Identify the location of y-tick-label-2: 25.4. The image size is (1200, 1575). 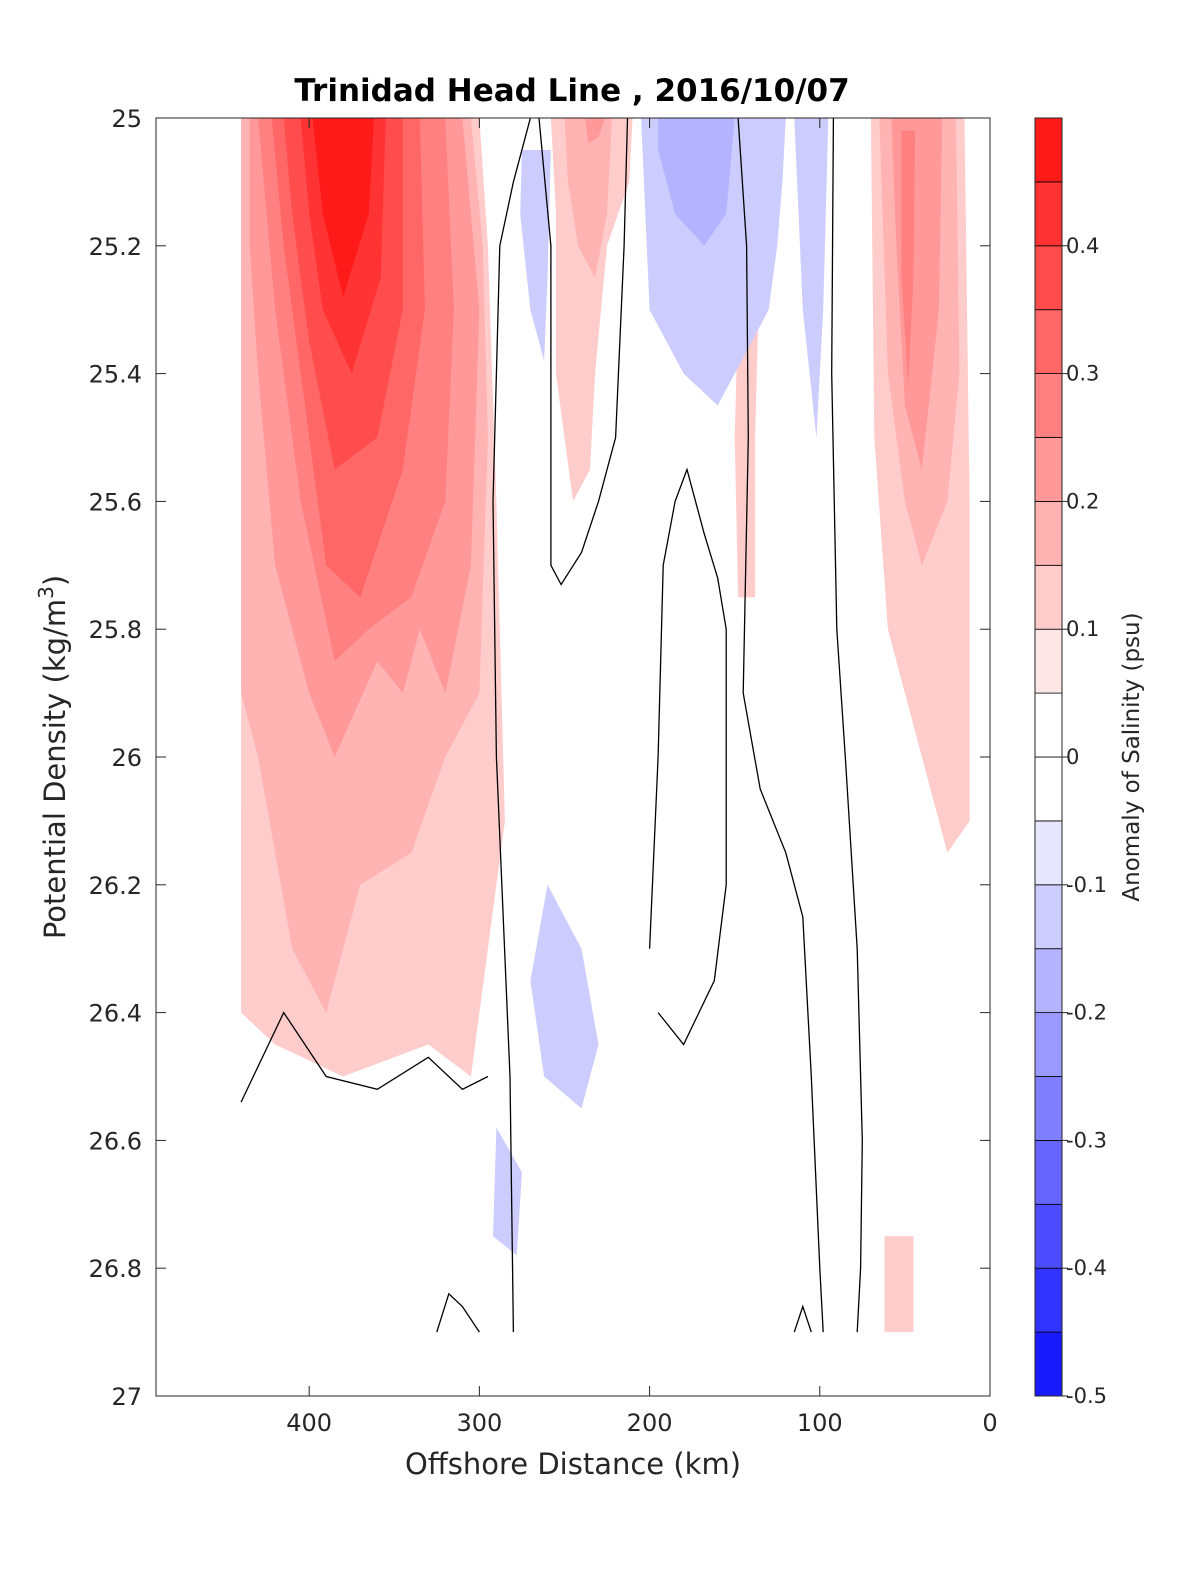
(115, 375).